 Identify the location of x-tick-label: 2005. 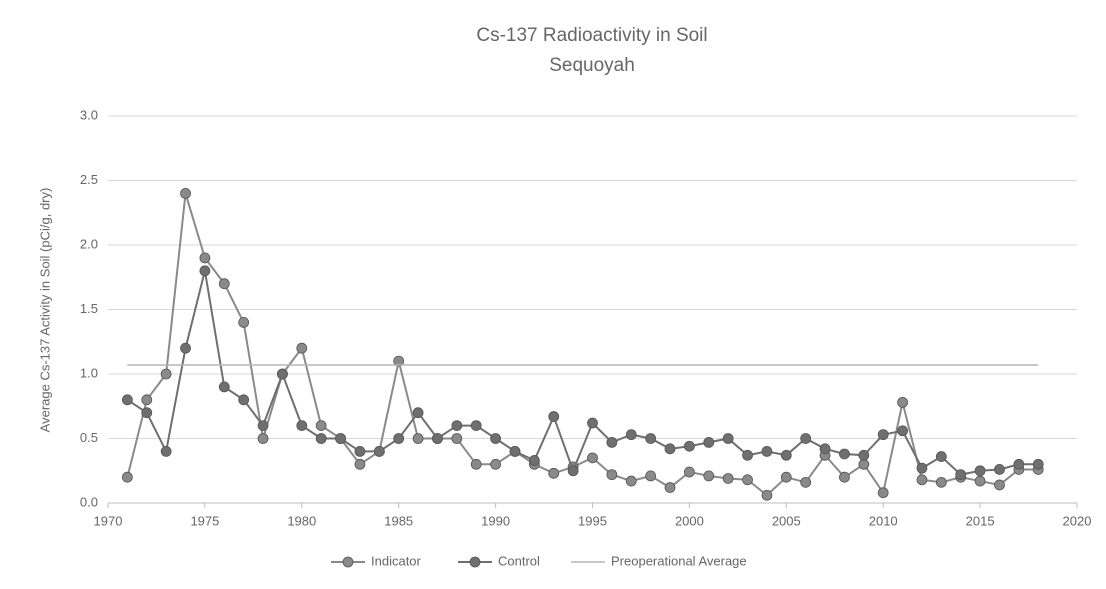
(786, 520).